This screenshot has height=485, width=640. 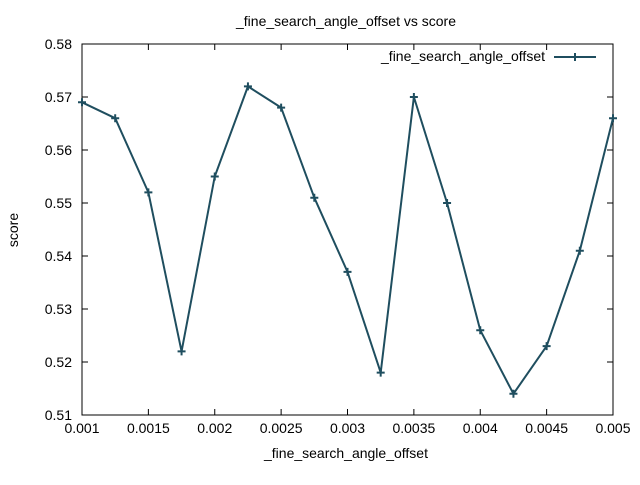 I want to click on y-tick-label: 0.55, so click(x=58, y=203).